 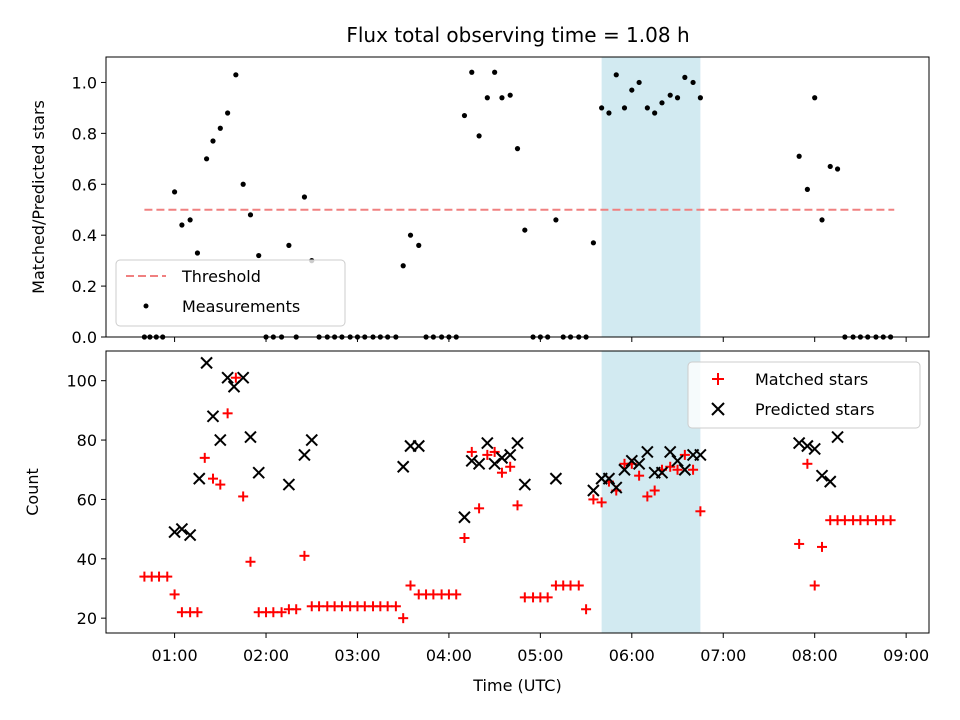 What do you see at coordinates (146, 306) in the screenshot?
I see `legend-measurements-swatch` at bounding box center [146, 306].